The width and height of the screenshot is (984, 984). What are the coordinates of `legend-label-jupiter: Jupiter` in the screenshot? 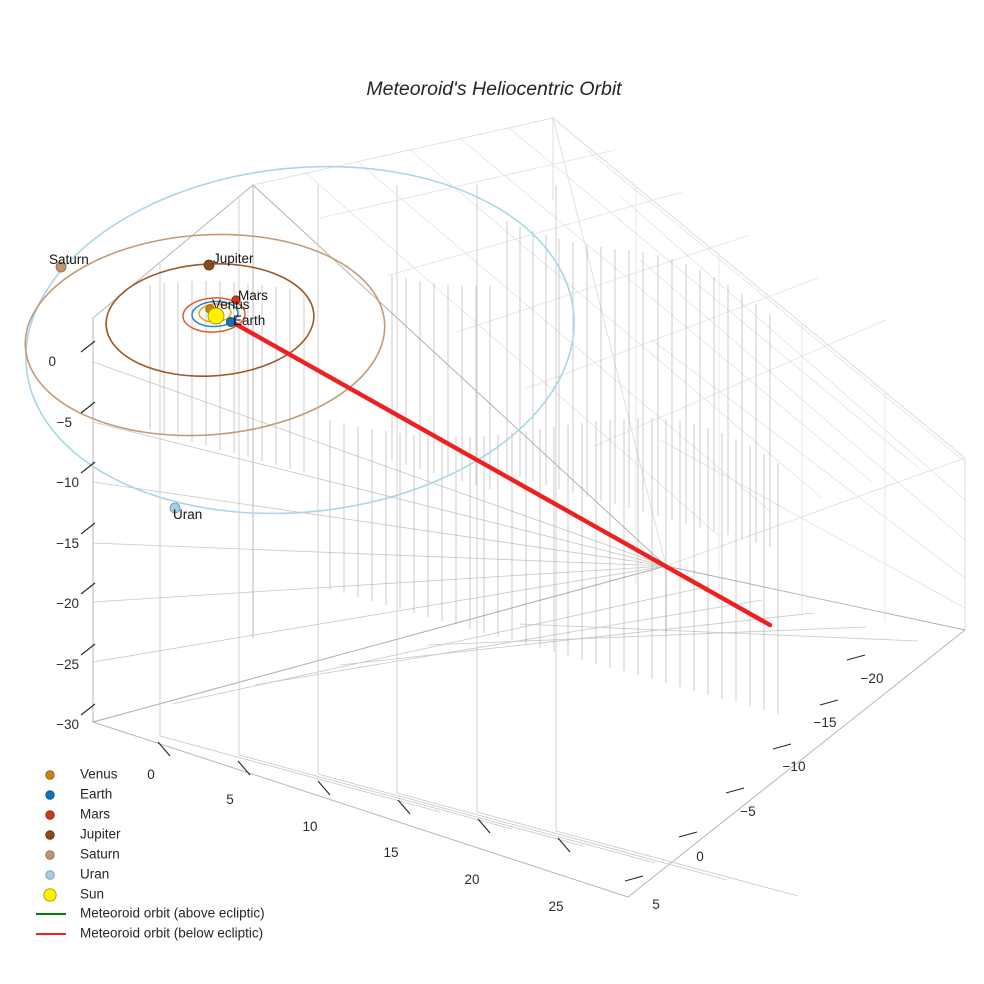 It's located at (100, 834).